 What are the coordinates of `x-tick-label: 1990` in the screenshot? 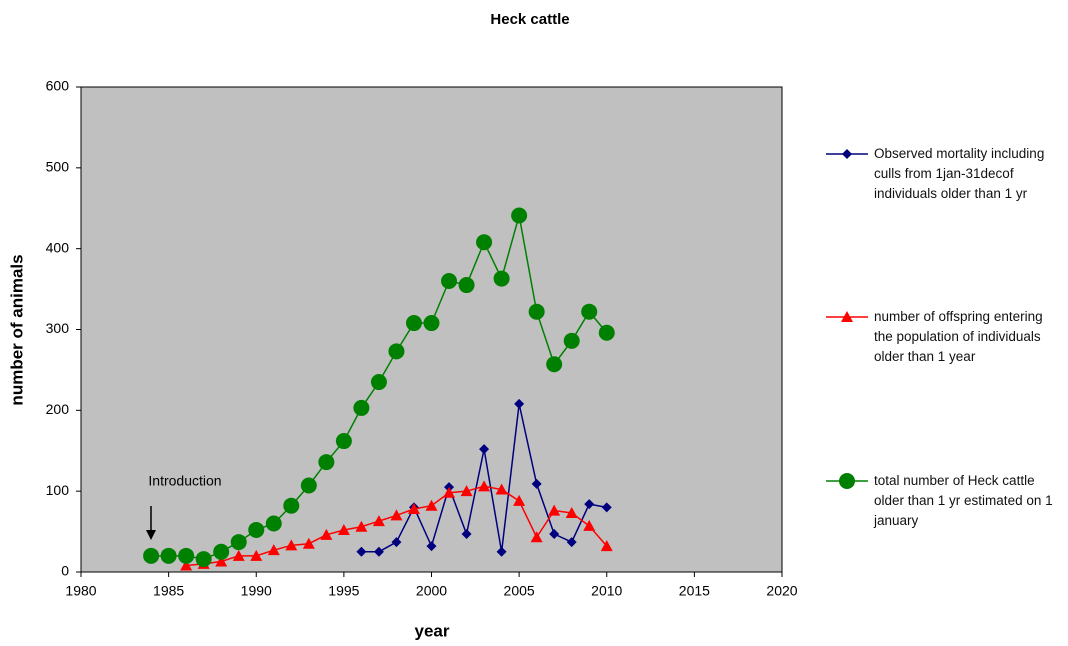 It's located at (256, 591).